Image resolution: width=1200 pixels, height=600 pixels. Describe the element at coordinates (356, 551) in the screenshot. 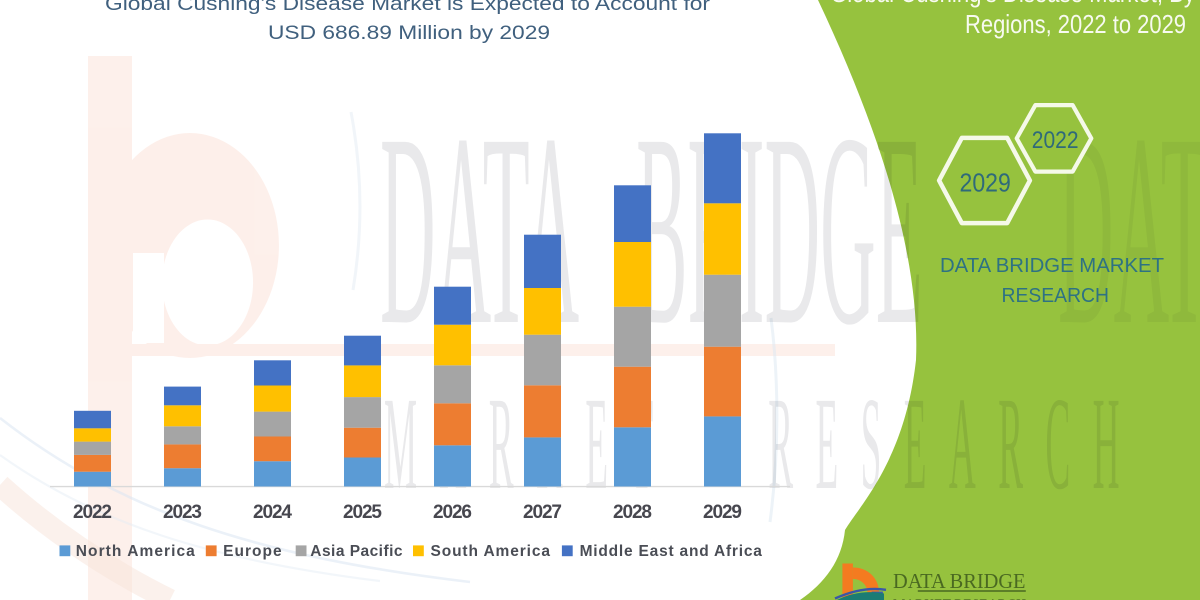

I see `svg-text: Asia Pacific` at that location.